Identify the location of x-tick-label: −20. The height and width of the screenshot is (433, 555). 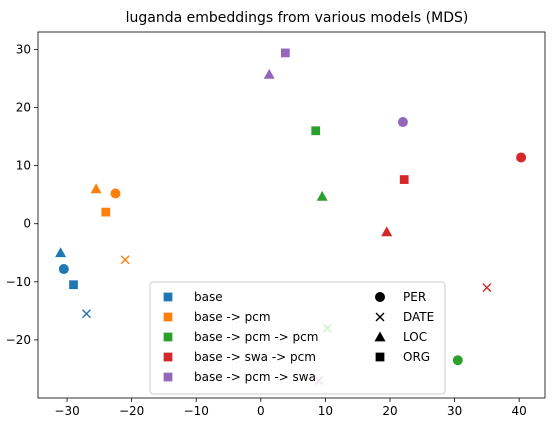
(131, 411).